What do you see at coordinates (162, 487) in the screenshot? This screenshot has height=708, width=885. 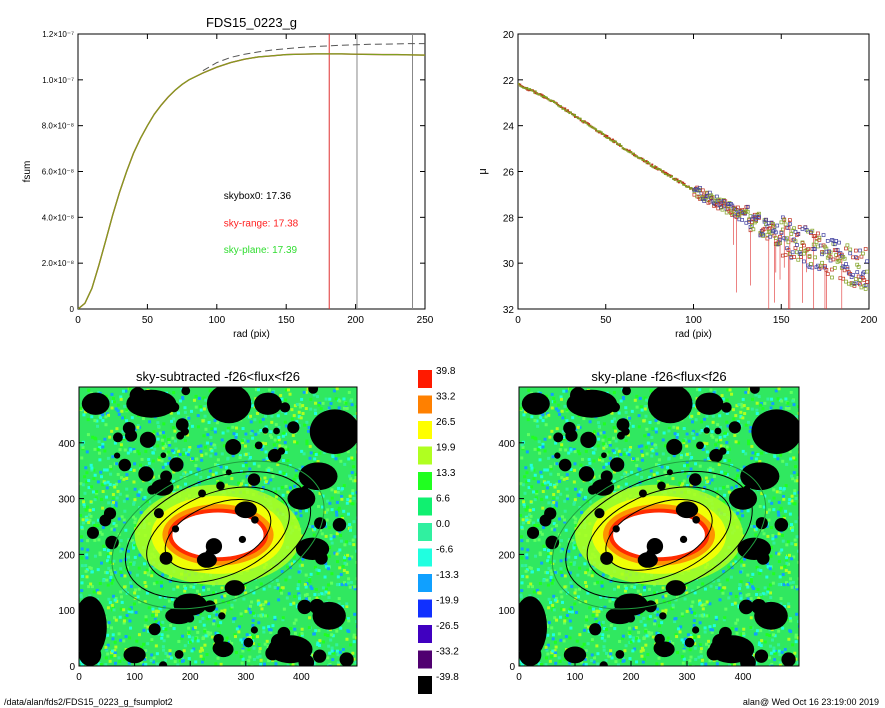 I see `skysub-mask-blob` at bounding box center [162, 487].